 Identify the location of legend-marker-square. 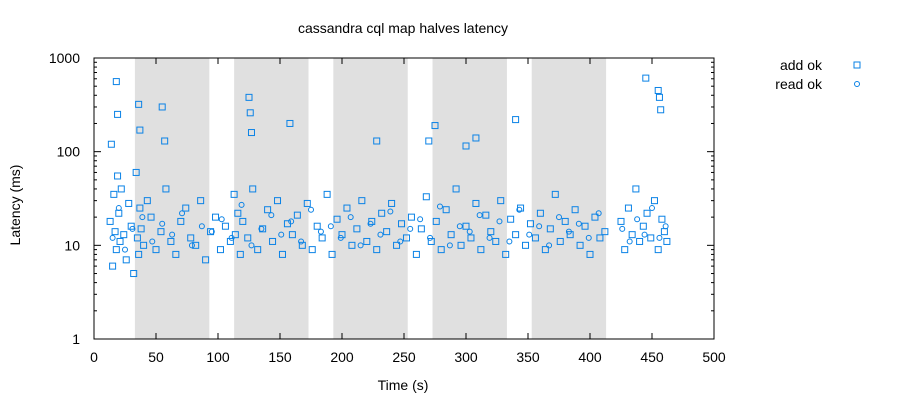
(857, 65).